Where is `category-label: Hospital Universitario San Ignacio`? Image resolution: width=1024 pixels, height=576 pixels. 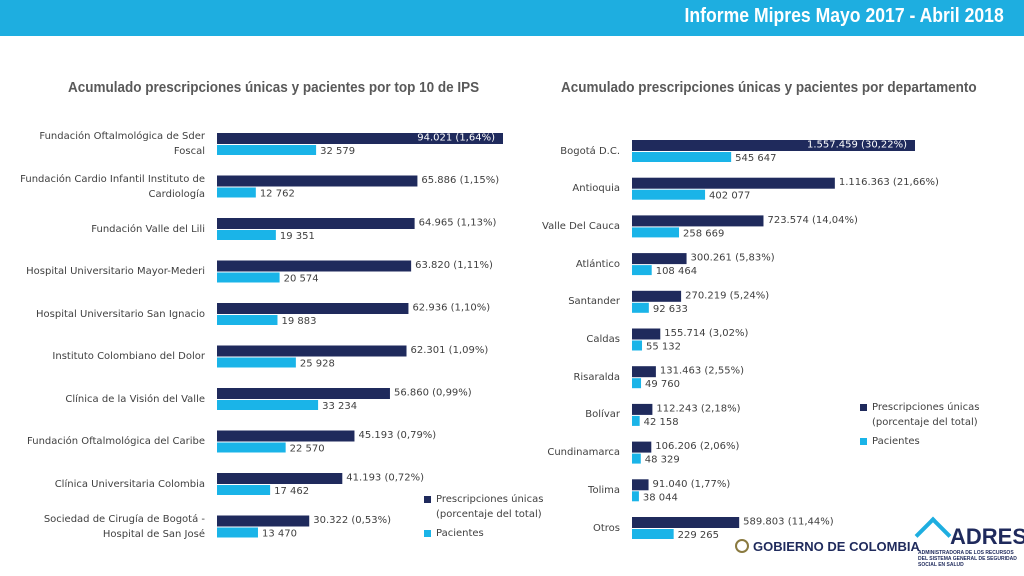
category-label: Hospital Universitario San Ignacio is located at coordinates (120, 314).